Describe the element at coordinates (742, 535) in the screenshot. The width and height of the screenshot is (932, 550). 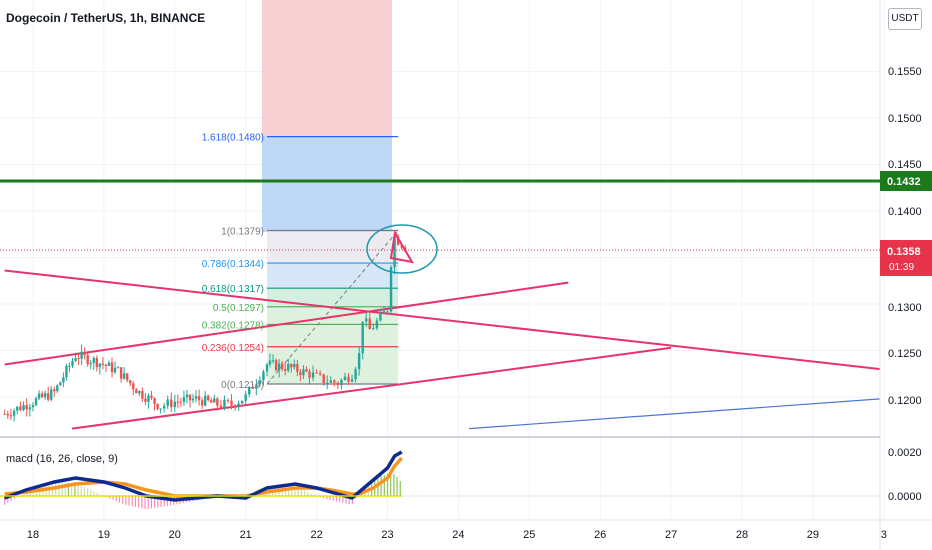
I see `time-tick: 28` at that location.